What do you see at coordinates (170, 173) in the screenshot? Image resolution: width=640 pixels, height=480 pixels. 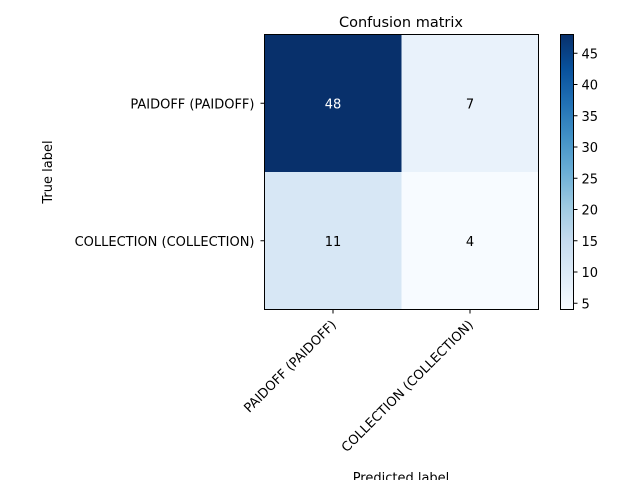 I see `y-axis-ticks: PAIDOFF (PAIDOFF) COLLECTION (COLLECTION)` at bounding box center [170, 173].